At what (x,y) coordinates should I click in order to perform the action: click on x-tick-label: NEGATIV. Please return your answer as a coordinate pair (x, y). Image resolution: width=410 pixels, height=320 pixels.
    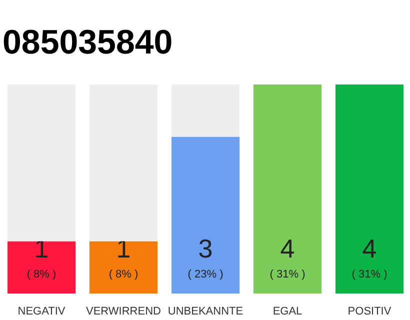
    Looking at the image, I should click on (42, 312).